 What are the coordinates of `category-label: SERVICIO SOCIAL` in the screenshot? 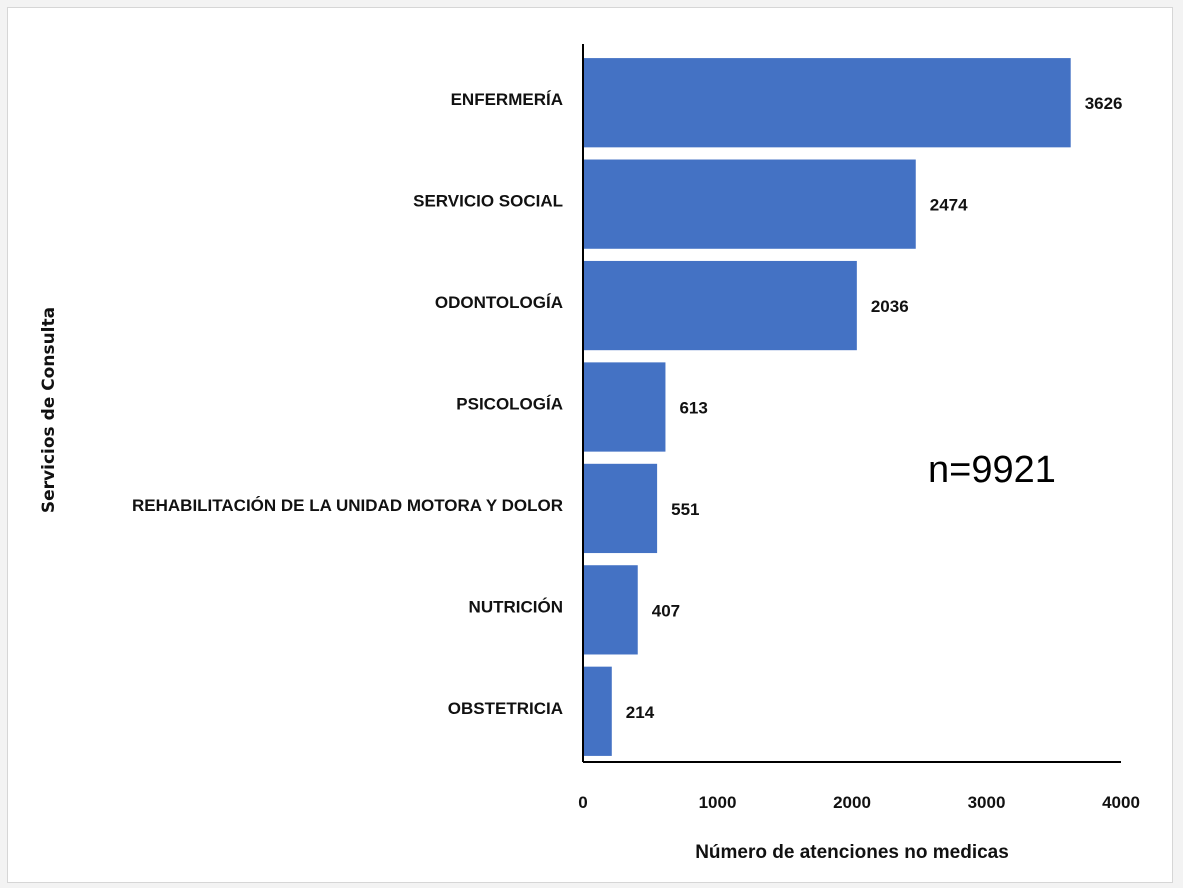 It's located at (488, 201).